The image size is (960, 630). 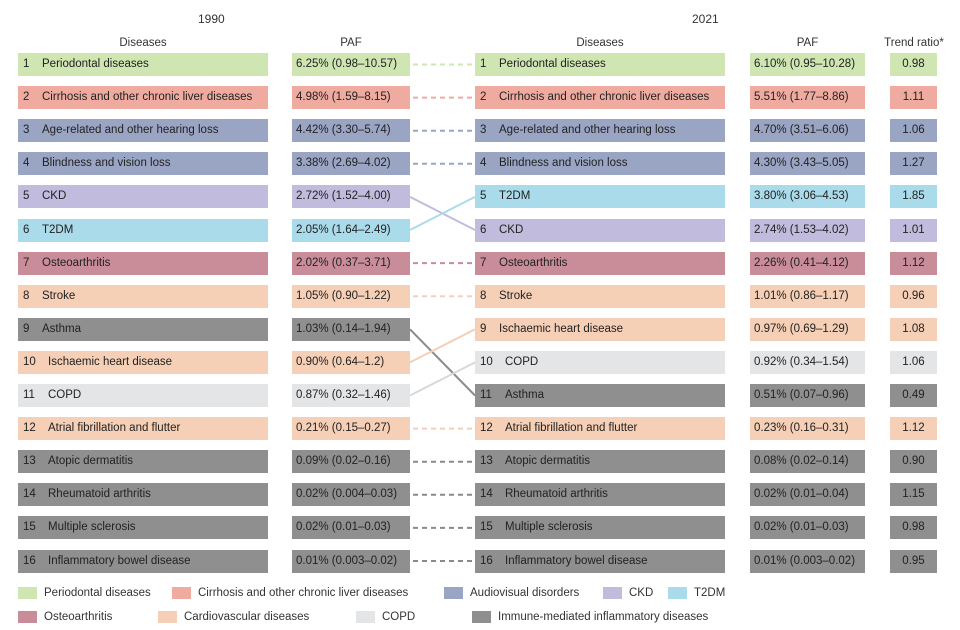 What do you see at coordinates (143, 395) in the screenshot?
I see `disease-cell-1990: 11 COPD` at bounding box center [143, 395].